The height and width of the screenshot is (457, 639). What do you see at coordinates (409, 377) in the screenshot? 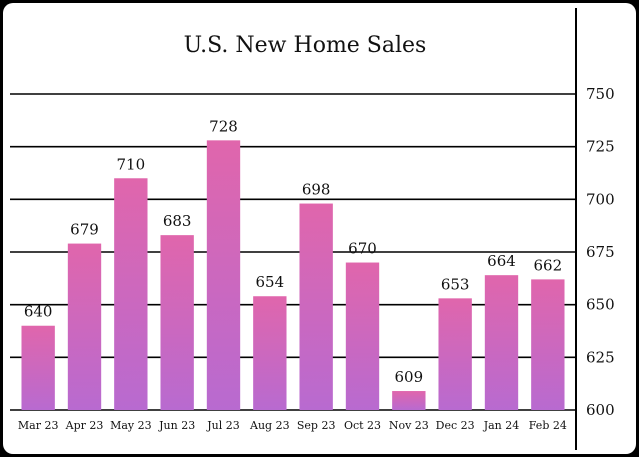
I see `value-label: 609` at bounding box center [409, 377].